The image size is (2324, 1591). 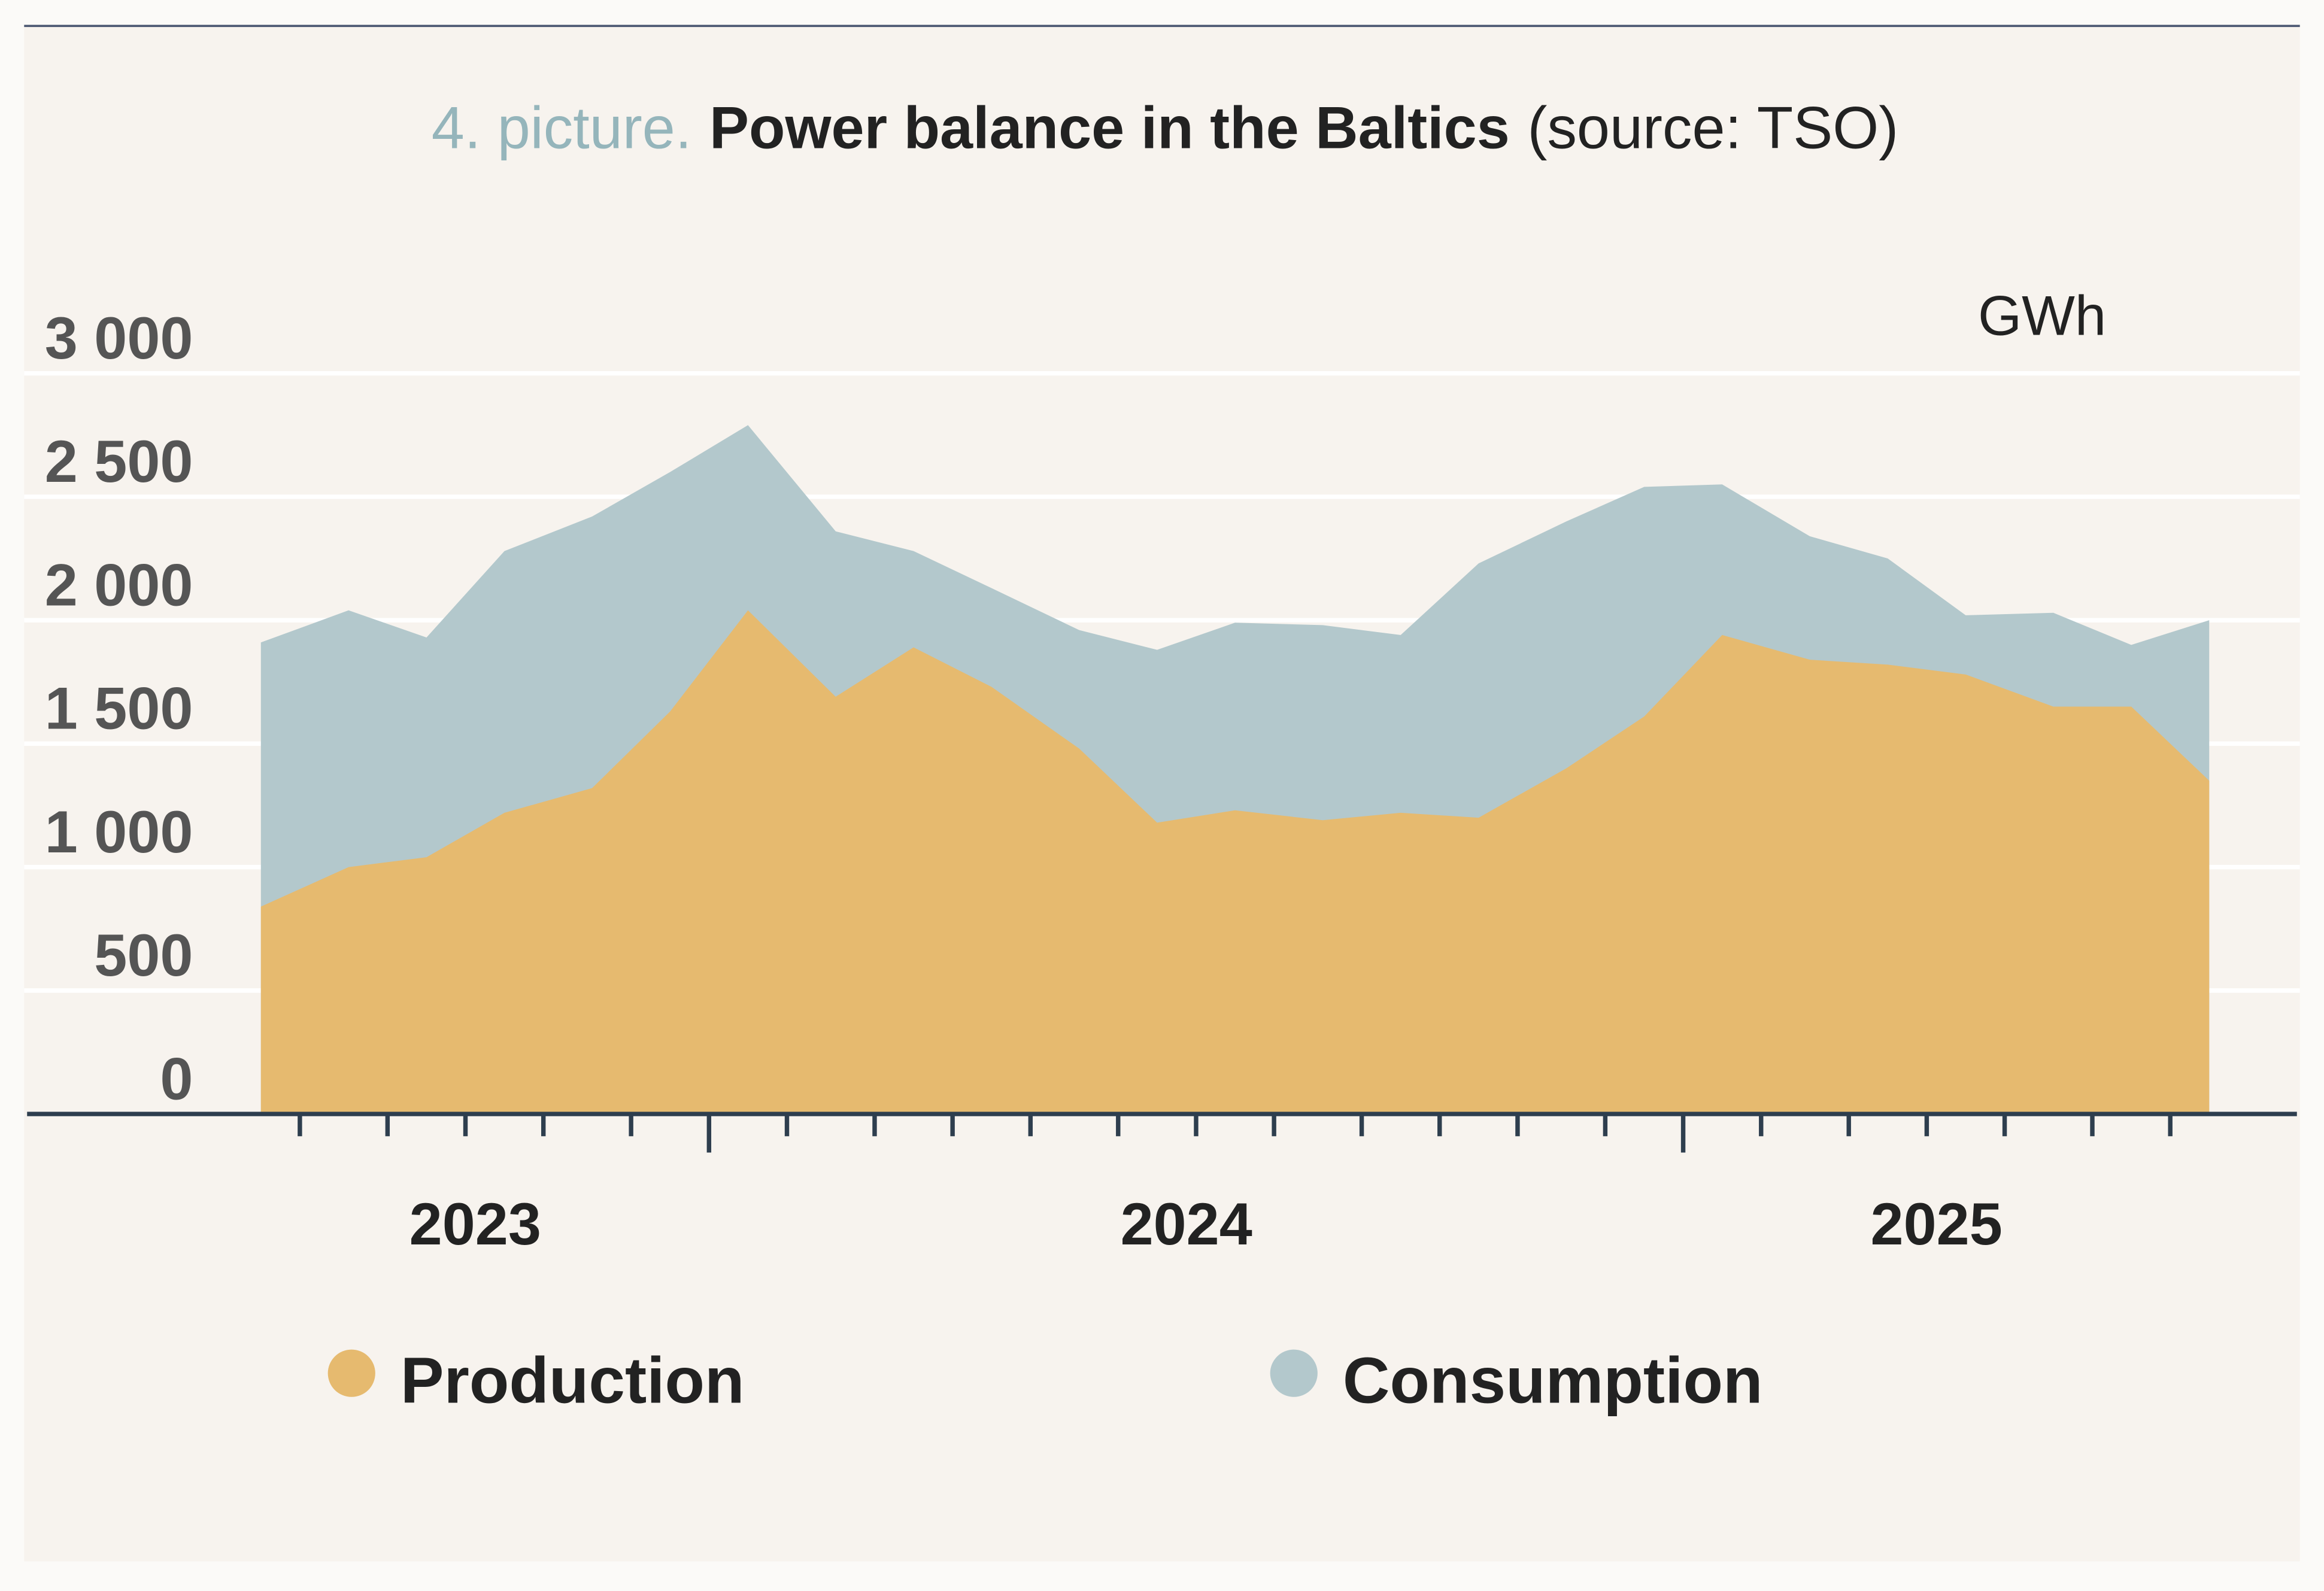 I want to click on y-tick-label: 3 000, so click(x=119, y=338).